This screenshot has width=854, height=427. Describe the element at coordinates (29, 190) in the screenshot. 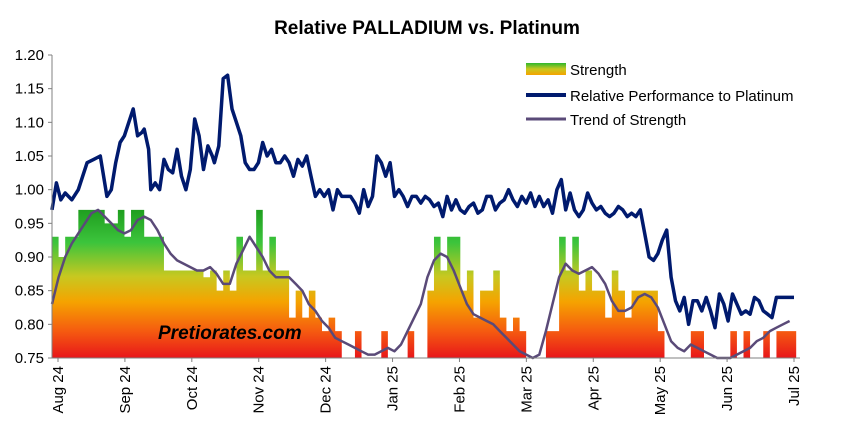

I see `y-tick-label: 1.00` at that location.